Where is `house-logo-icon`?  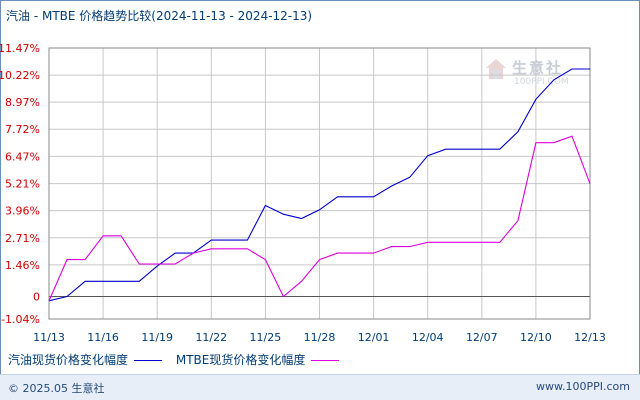 house-logo-icon is located at coordinates (496, 69).